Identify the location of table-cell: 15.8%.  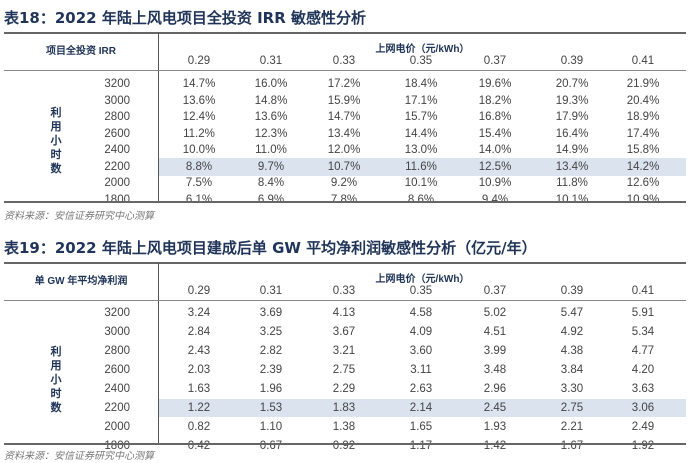
(643, 150).